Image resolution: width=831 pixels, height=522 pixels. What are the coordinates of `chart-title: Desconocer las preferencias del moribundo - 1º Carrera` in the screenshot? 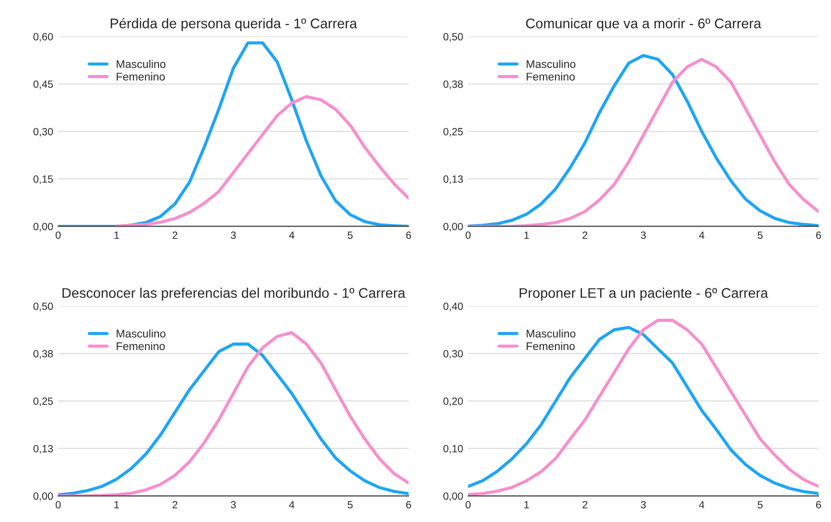 It's located at (234, 294).